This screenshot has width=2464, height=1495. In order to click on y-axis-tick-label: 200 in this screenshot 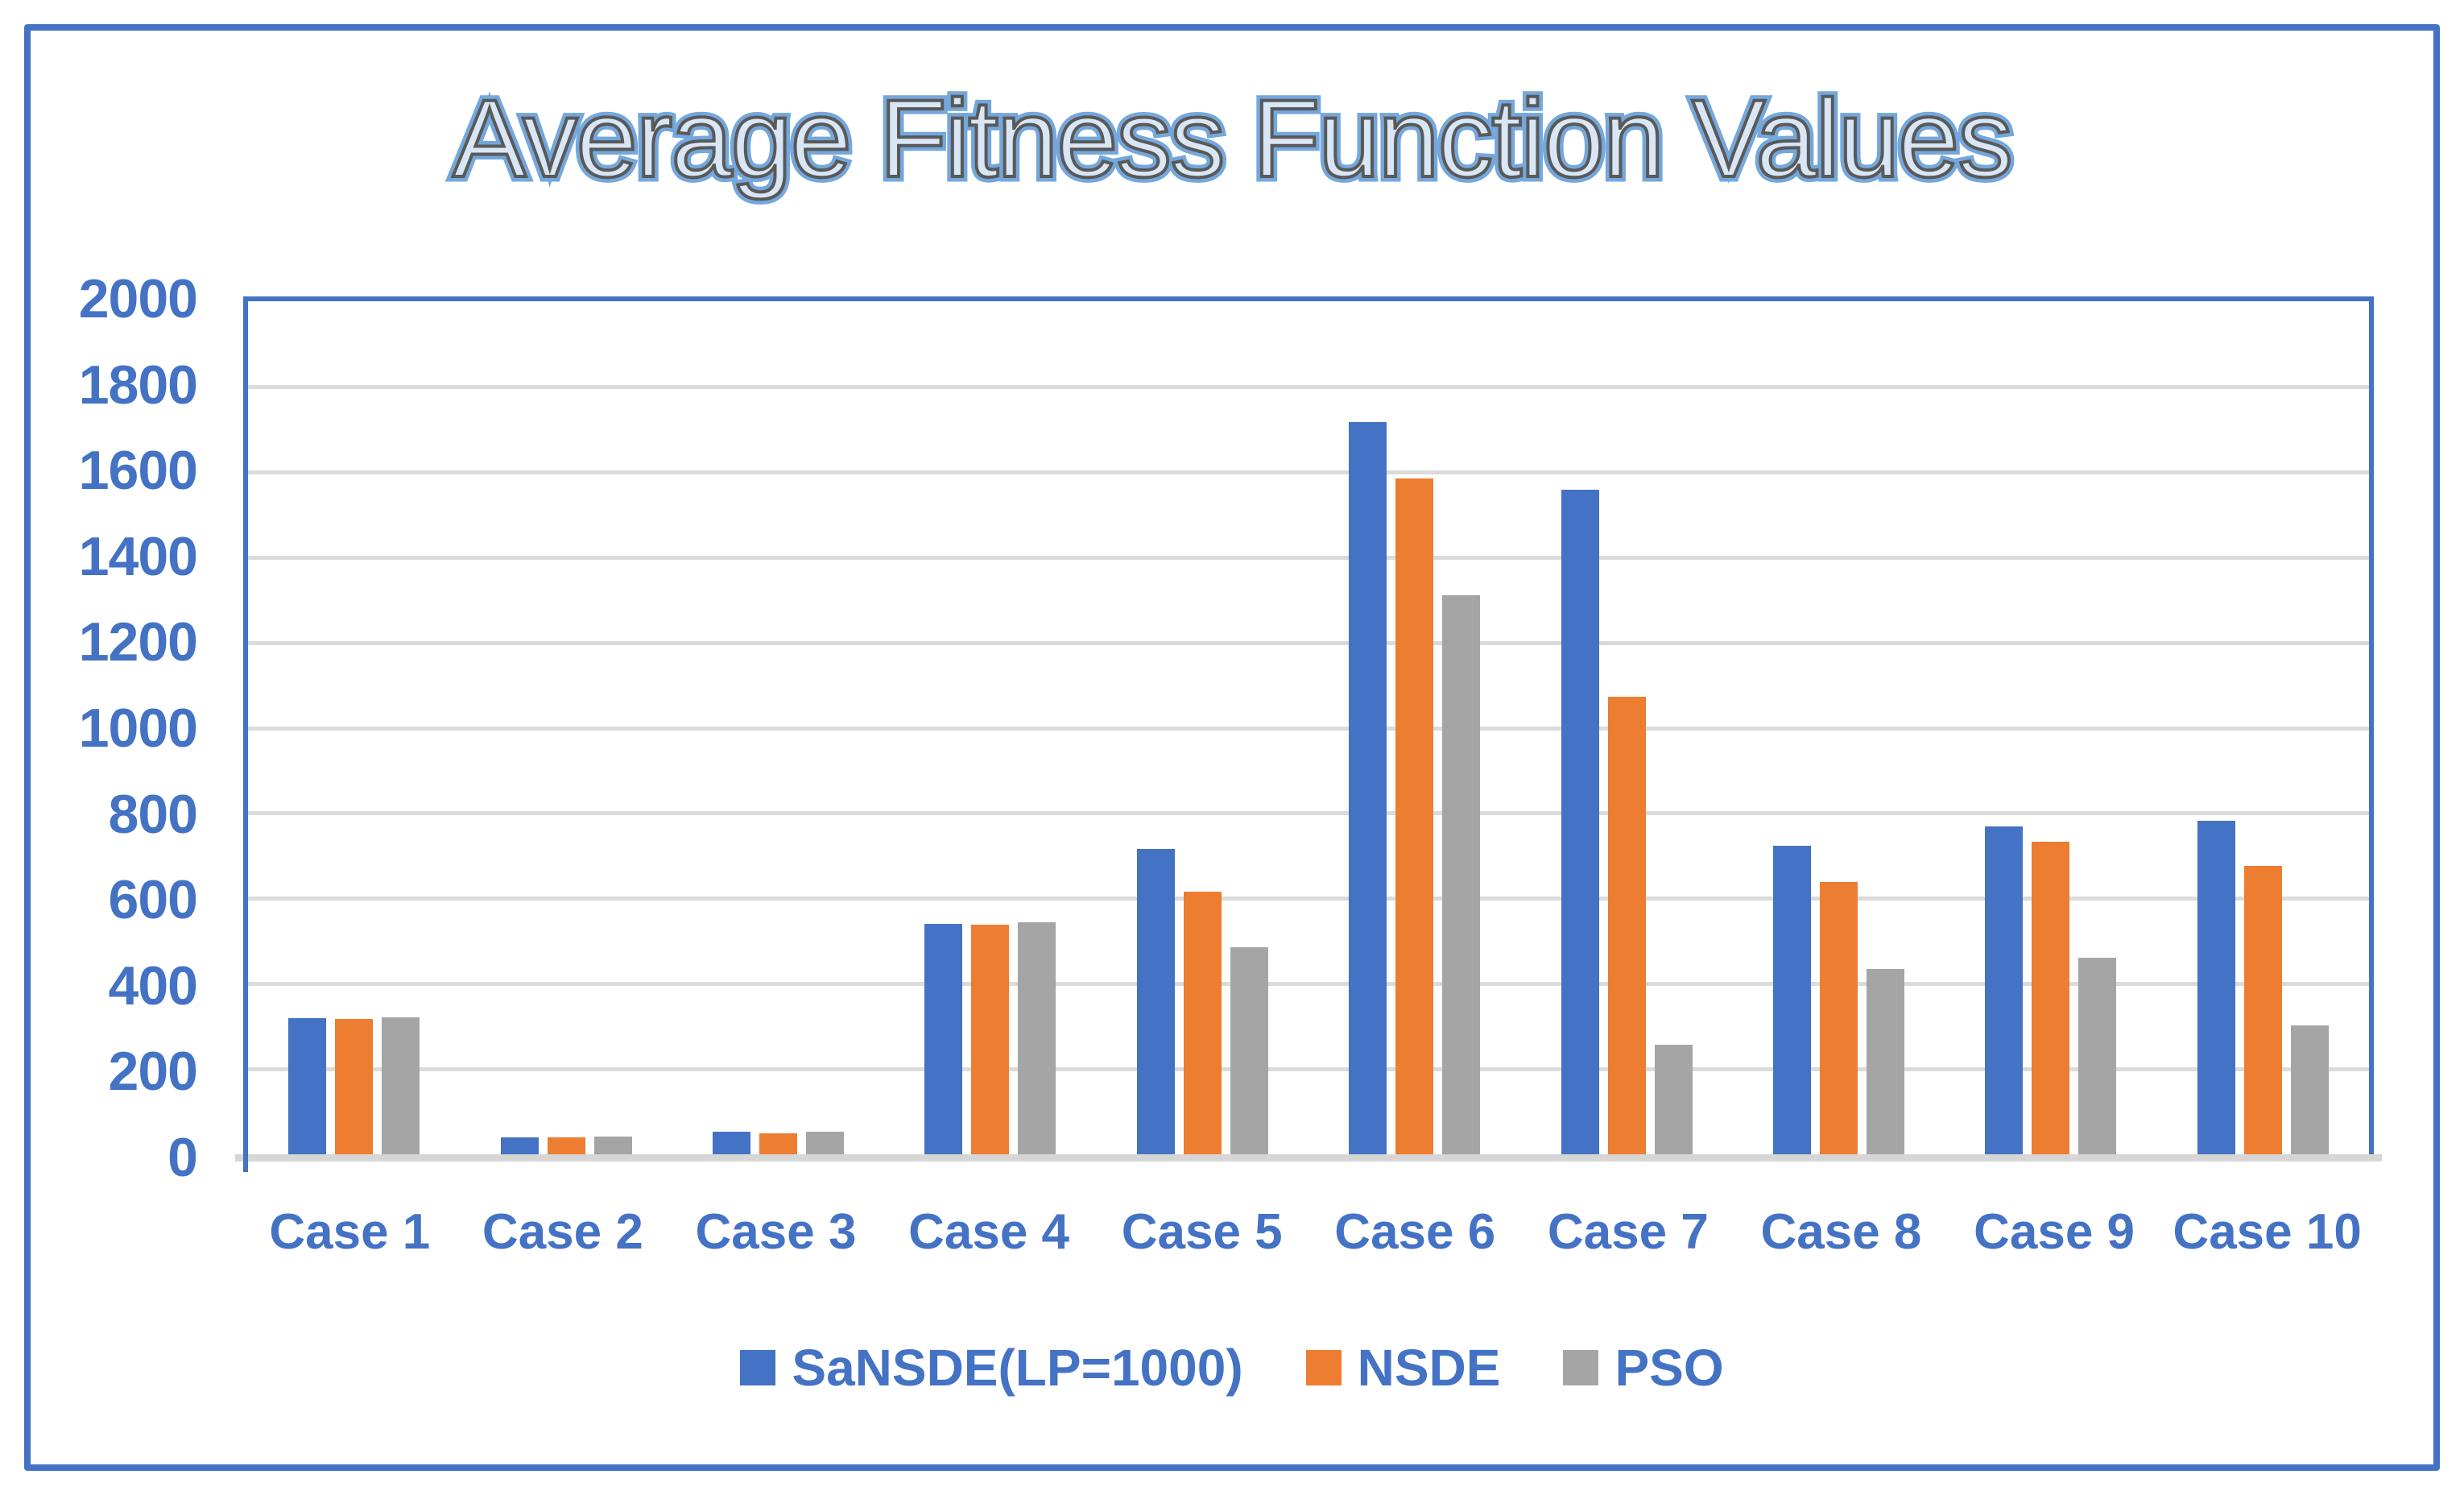, I will do `click(153, 1072)`.